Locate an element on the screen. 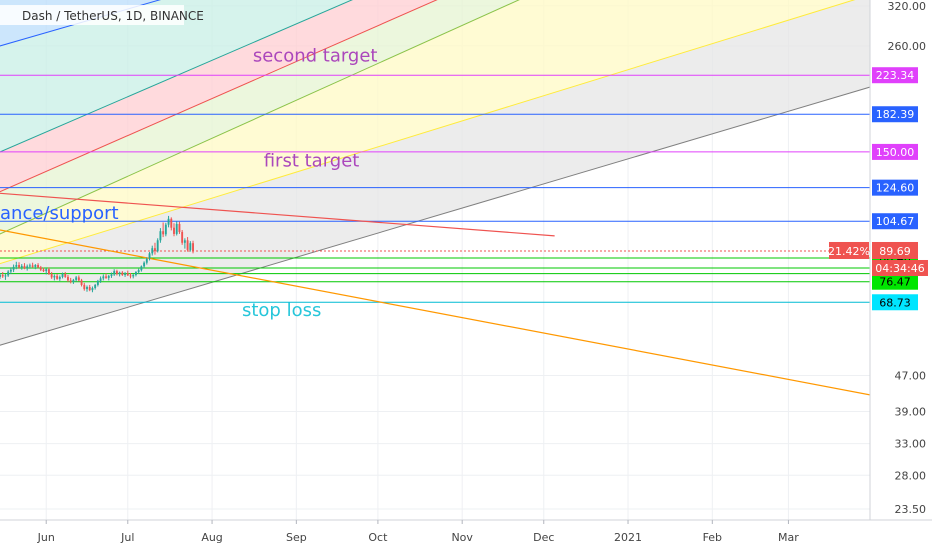 This screenshot has height=550, width=932. price-tick-label: 33.00 is located at coordinates (911, 444).